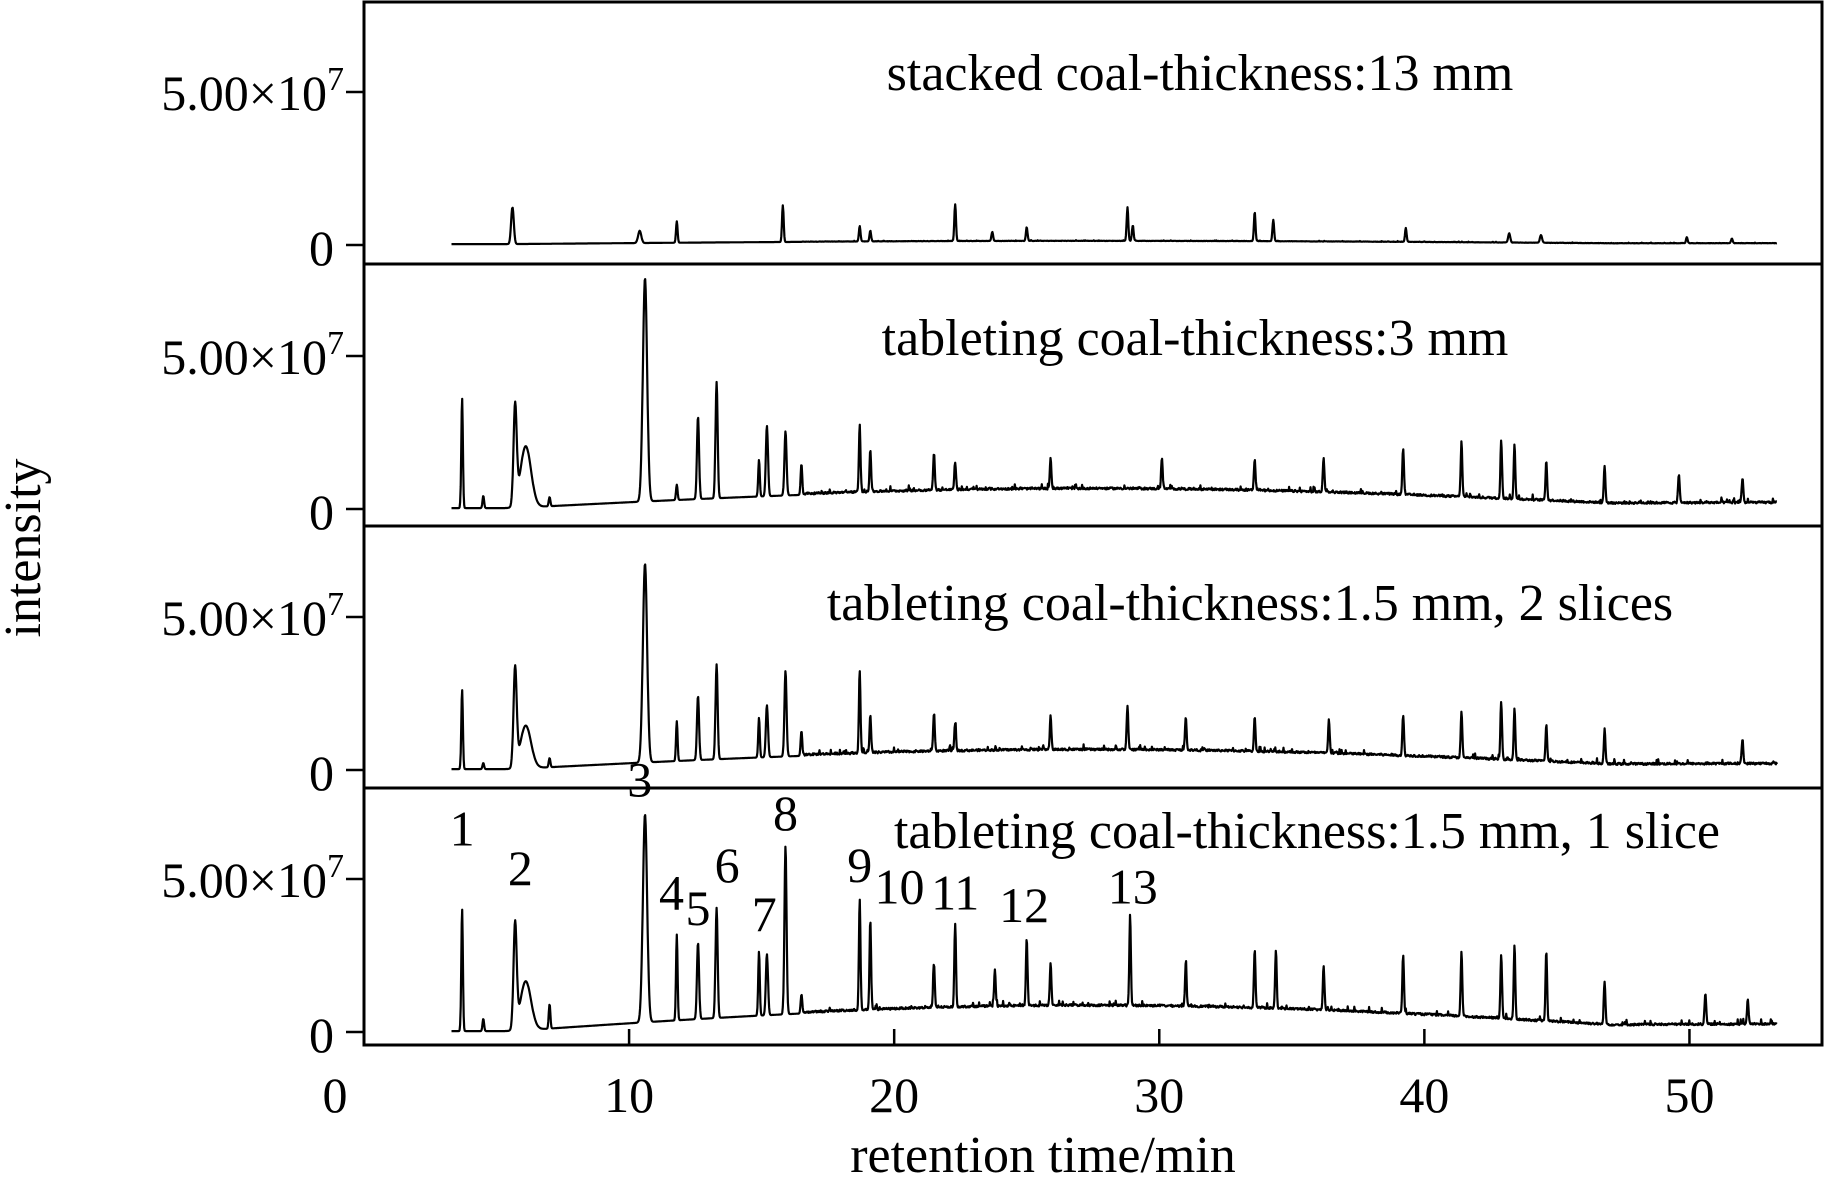  Describe the element at coordinates (1018, 1076) in the screenshot. I see `x-axis: 0 10 20 30 40 50` at that location.